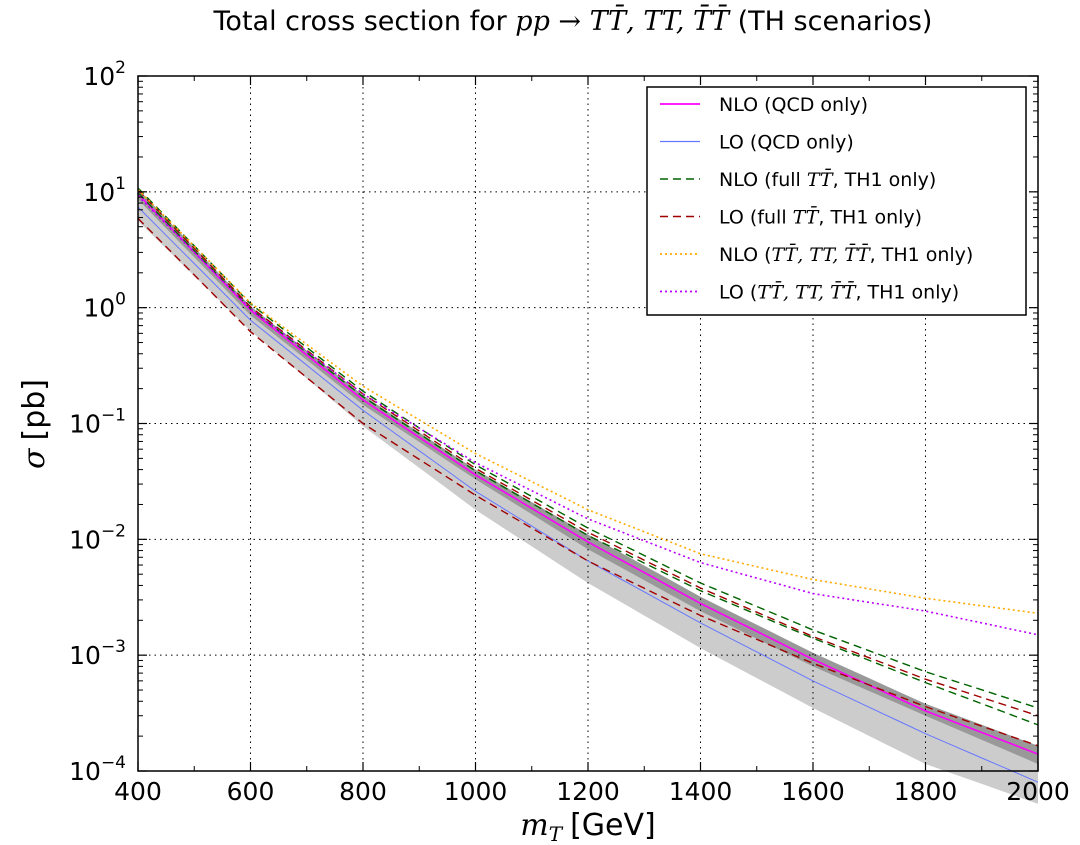 The height and width of the screenshot is (845, 1080). What do you see at coordinates (846, 254) in the screenshot?
I see `legend-label-4: NLO (TT̄, TT, T̄T̄, TH1 only)` at bounding box center [846, 254].